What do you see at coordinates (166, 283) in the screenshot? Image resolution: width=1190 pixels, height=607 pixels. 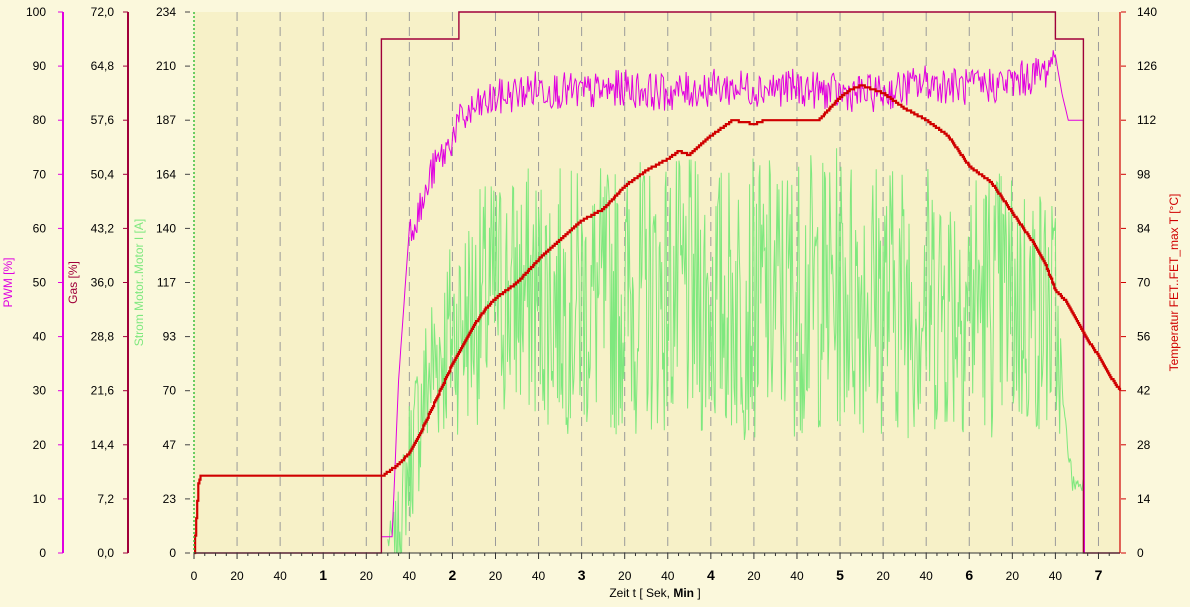 I see `y-axis-strom-tick-label: 117` at bounding box center [166, 283].